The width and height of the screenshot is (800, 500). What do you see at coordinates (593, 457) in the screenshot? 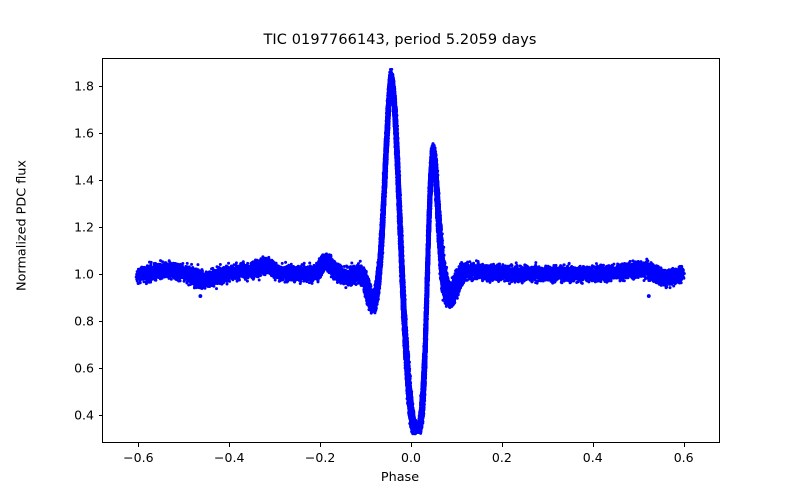
I see `x-tick-label: 0.4` at bounding box center [593, 457].